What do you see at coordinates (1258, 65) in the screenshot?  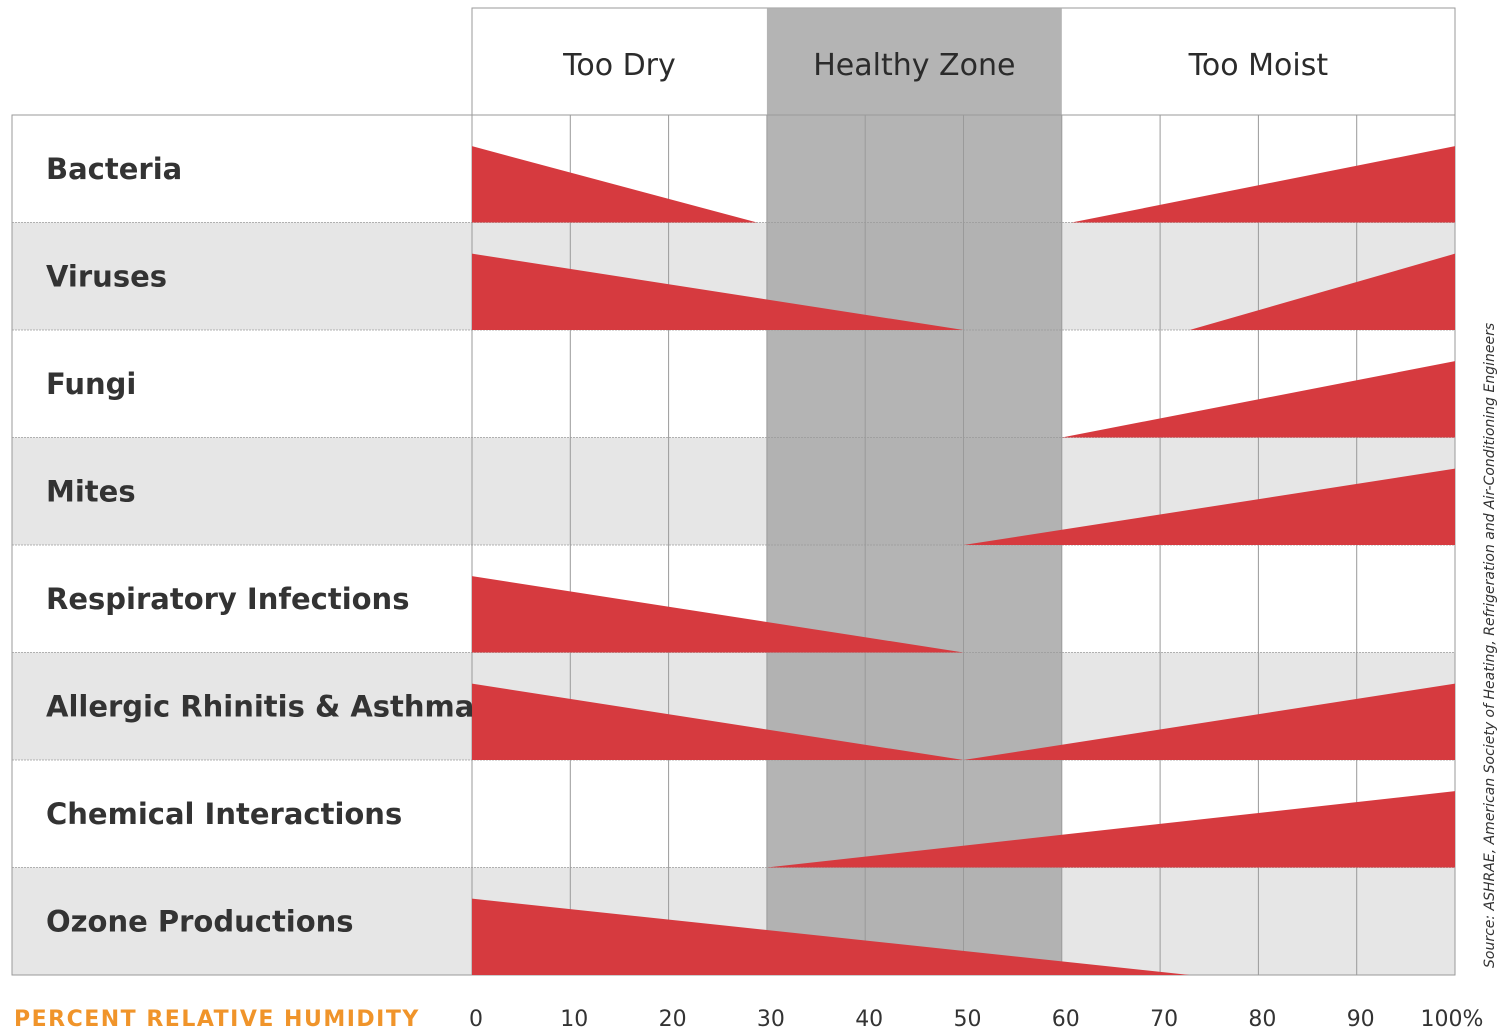 I see `zone-label: Too Moist` at bounding box center [1258, 65].